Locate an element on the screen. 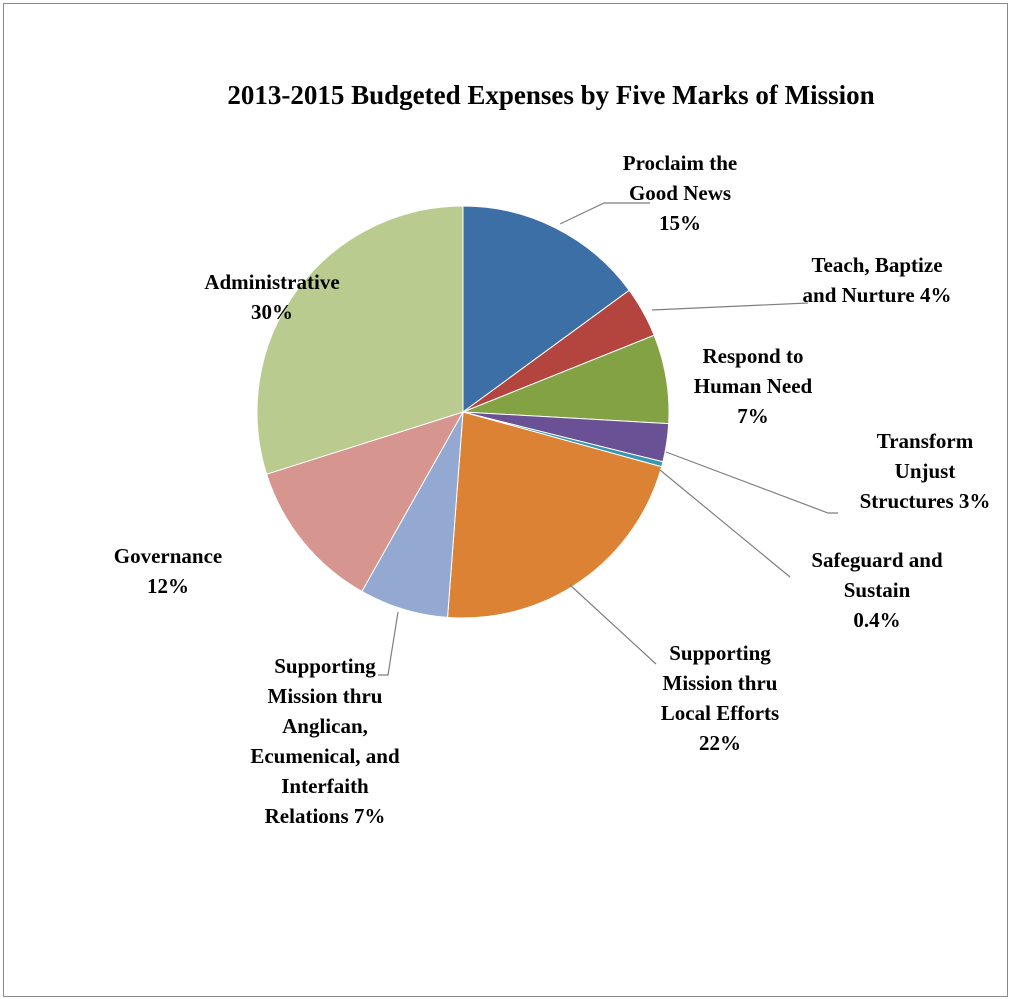  slice-label: Teach, Baptize and Nurture 4% is located at coordinates (877, 280).